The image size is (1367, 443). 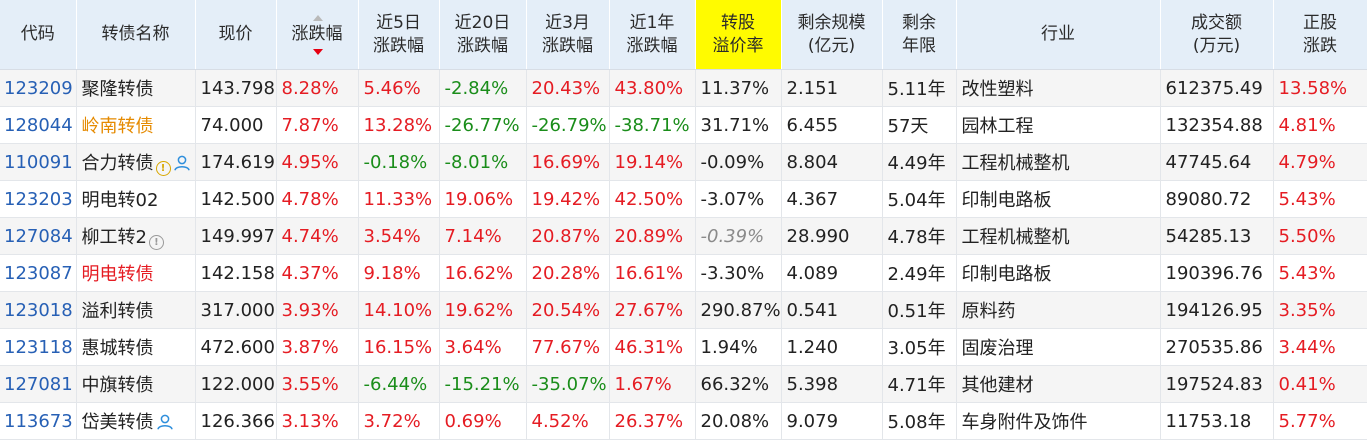 I want to click on bond-name-link: 惠城转债, so click(x=117, y=348).